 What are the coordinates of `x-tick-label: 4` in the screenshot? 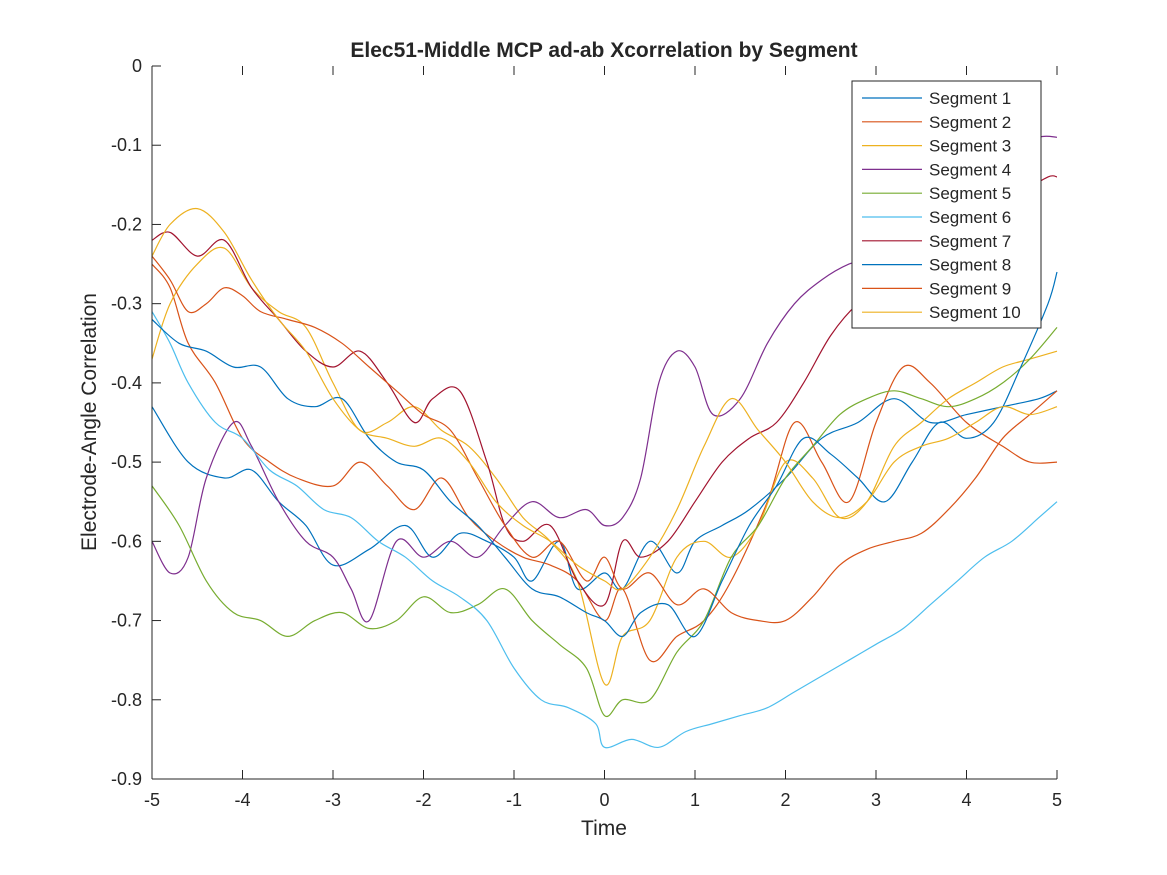 It's located at (966, 800).